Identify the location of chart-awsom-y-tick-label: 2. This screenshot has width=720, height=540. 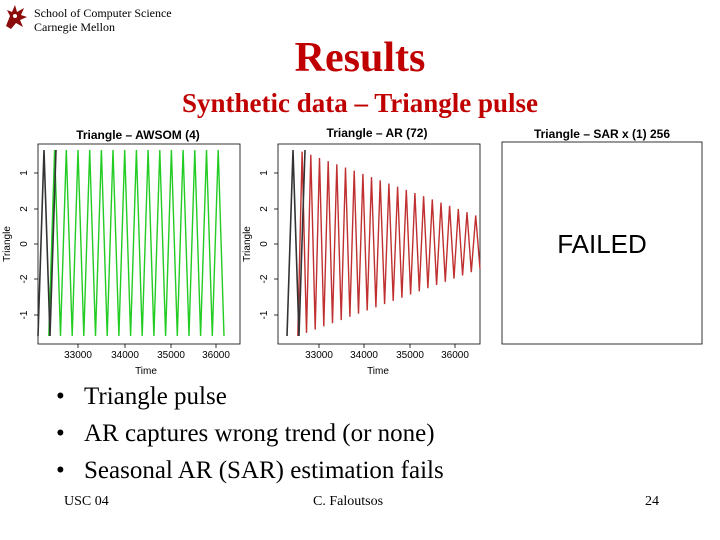
(24, 209).